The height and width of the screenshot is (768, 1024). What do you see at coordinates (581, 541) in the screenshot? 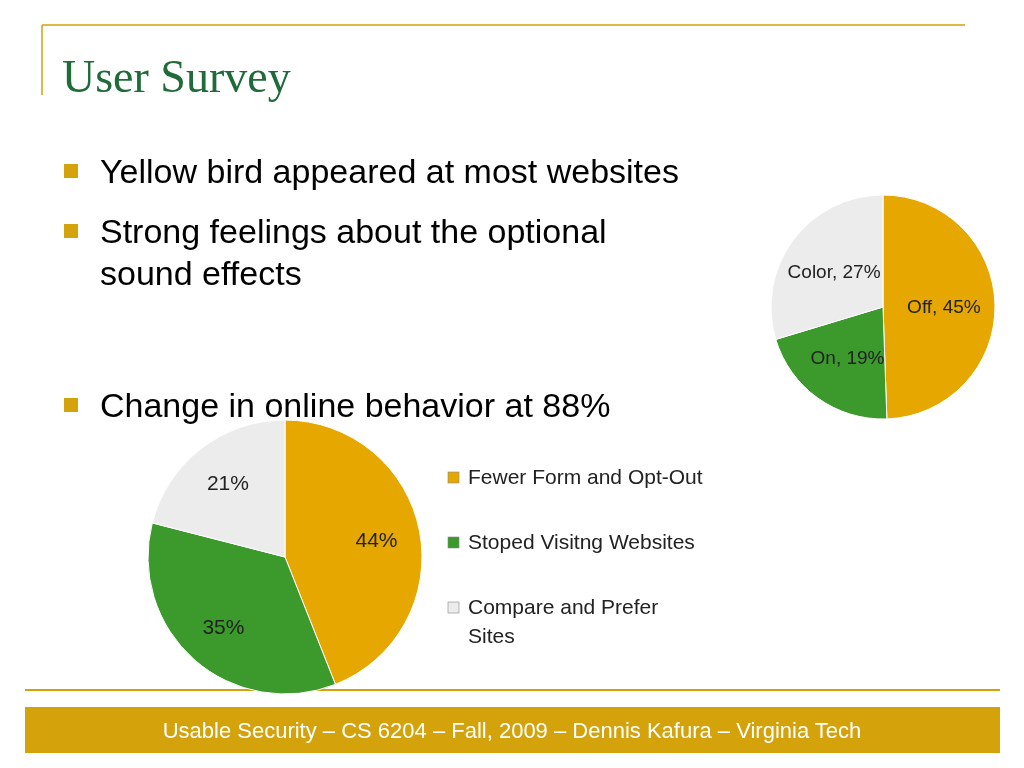
I see `legend-label: Stoped Visitng Websites` at bounding box center [581, 541].